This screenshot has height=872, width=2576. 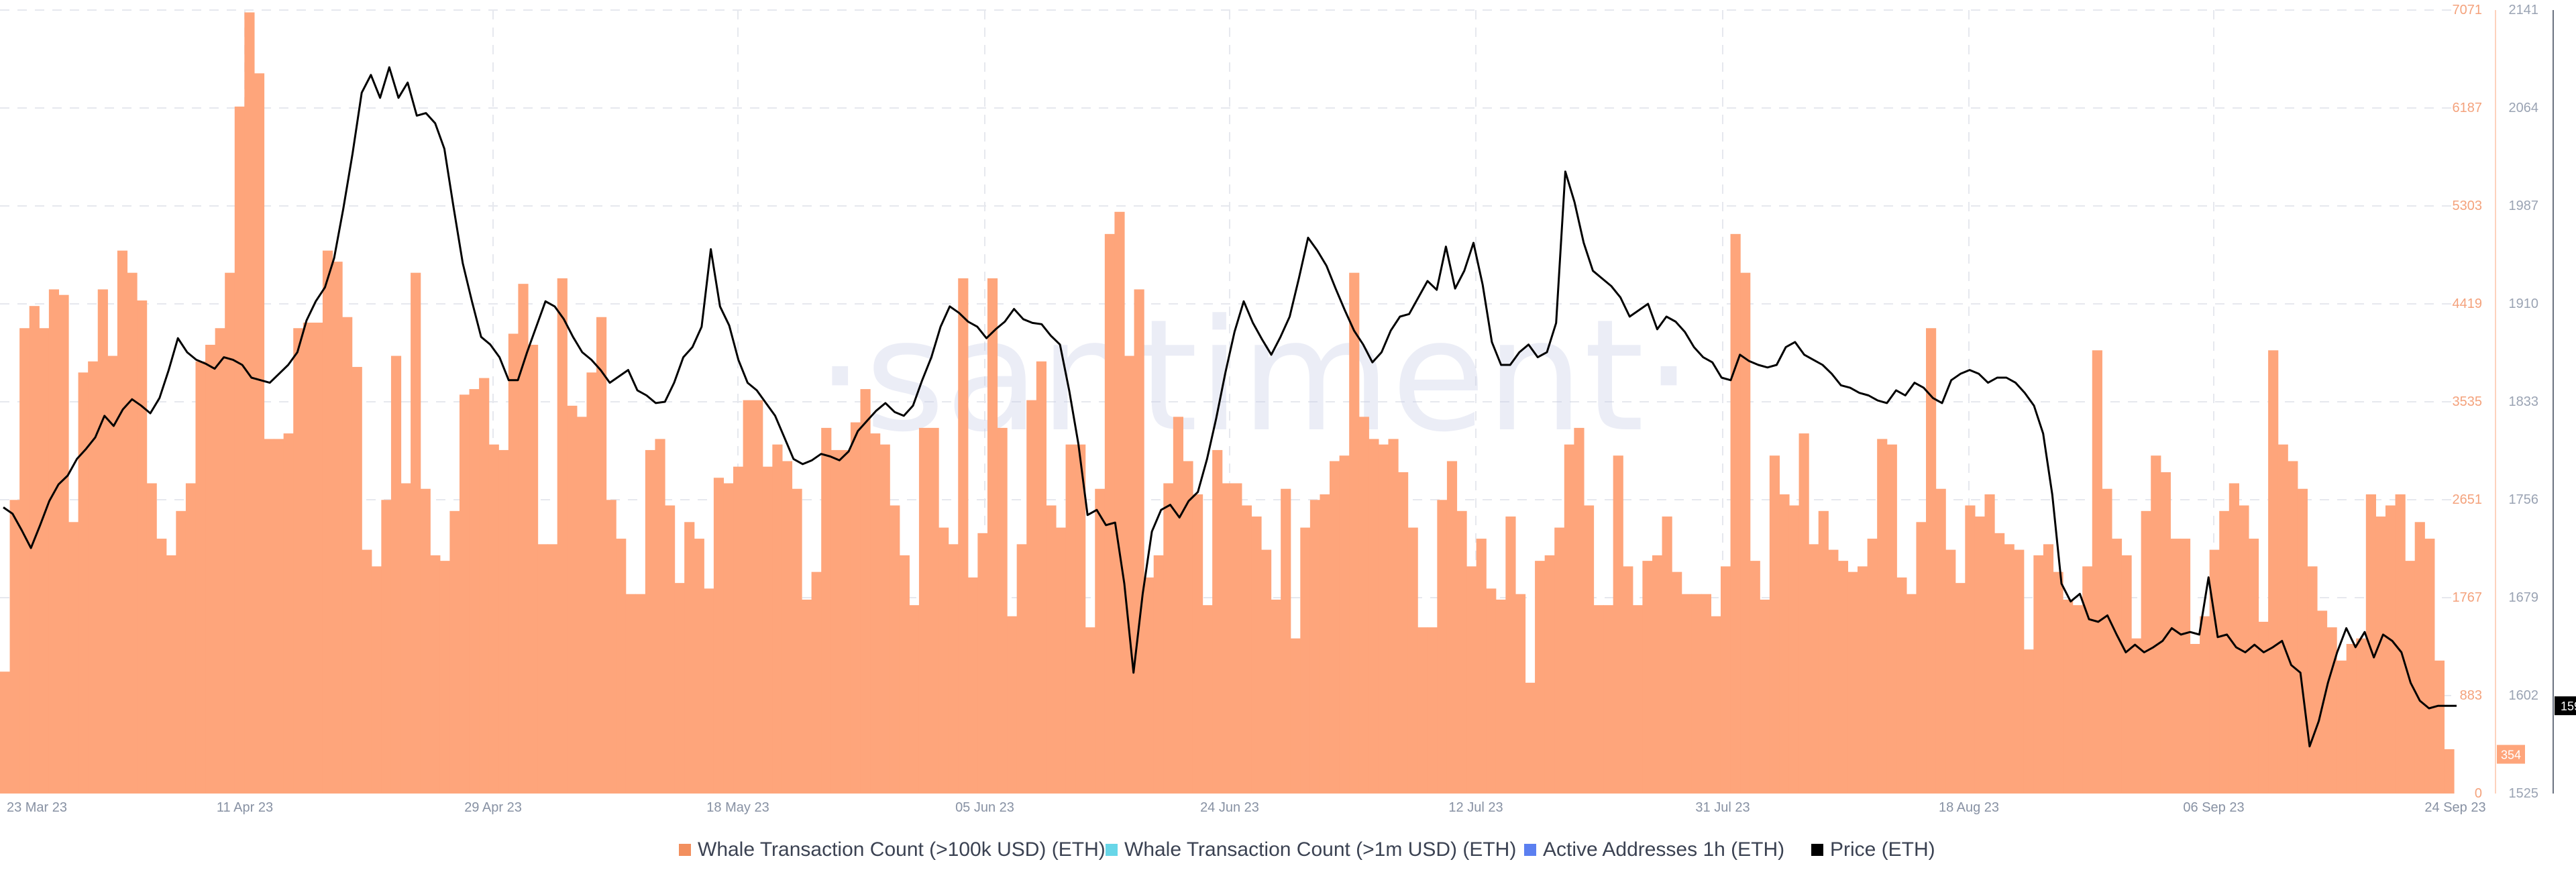 I want to click on last-value-badges: 354 1594, so click(x=2536, y=730).